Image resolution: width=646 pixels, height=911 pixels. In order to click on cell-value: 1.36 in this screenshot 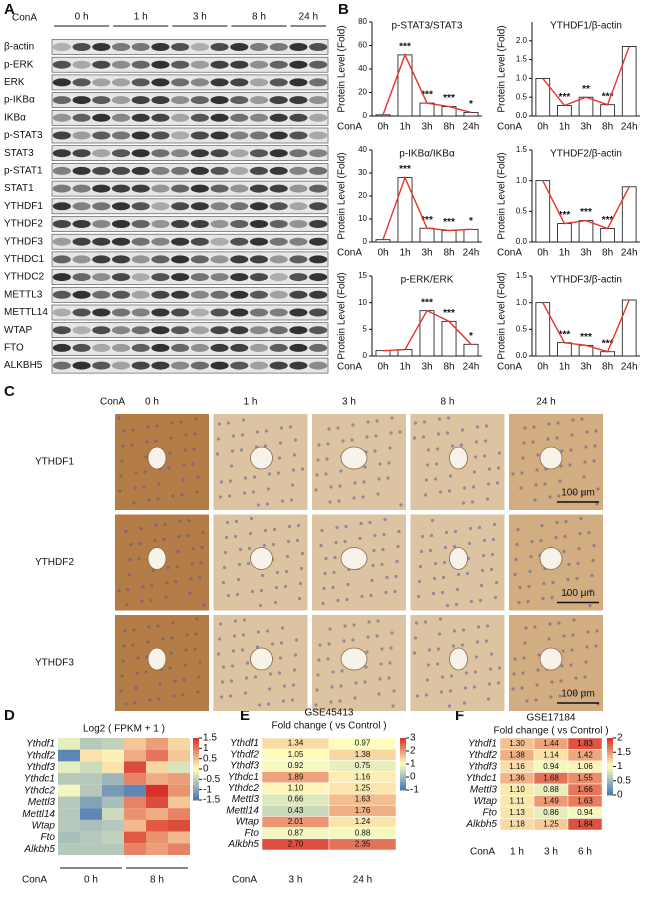, I will do `click(517, 777)`.